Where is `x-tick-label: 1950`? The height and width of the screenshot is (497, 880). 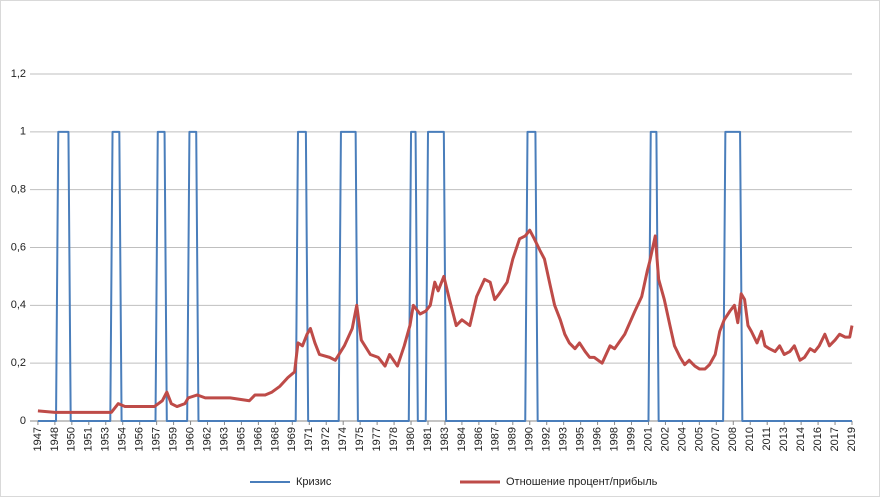
x-tick-label: 1950 is located at coordinates (72, 439).